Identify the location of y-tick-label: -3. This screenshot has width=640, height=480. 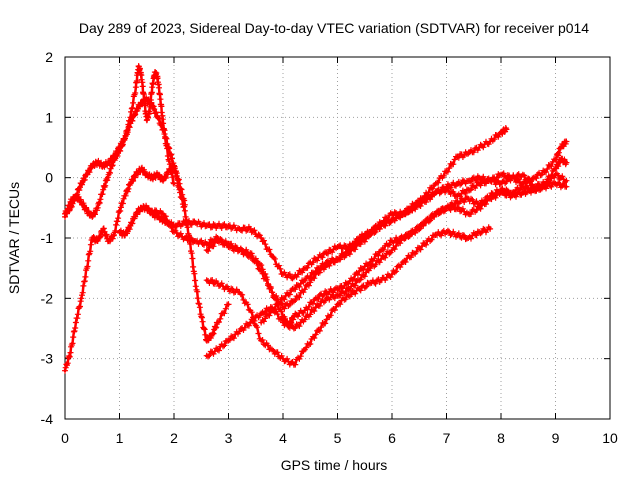
(47, 359).